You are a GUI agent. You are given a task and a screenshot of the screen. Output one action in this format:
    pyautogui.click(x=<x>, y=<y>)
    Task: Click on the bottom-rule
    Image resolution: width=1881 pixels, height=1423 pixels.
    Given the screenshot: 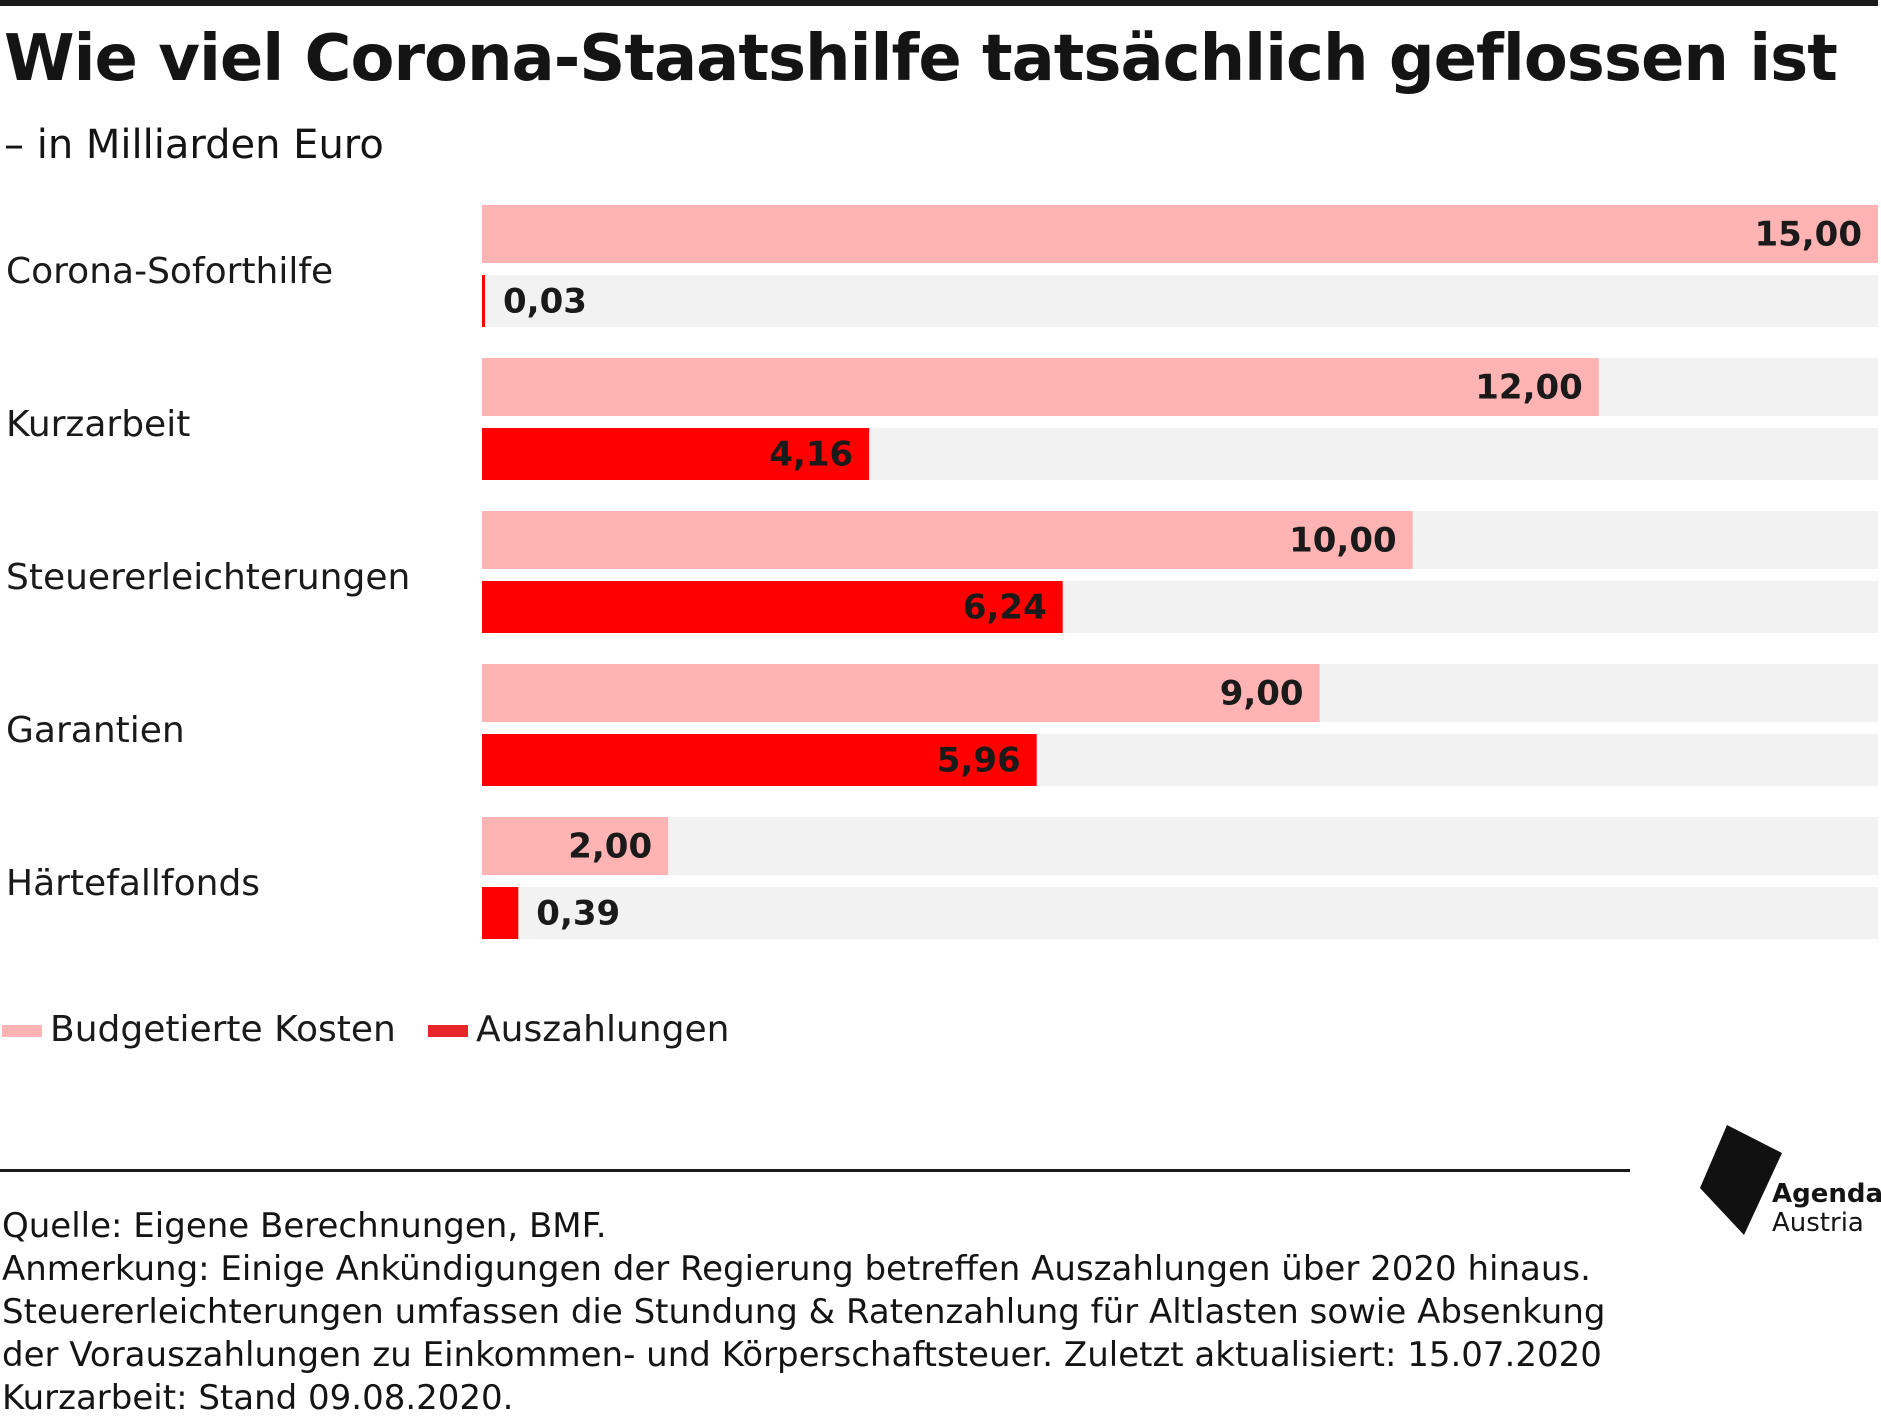 What is the action you would take?
    pyautogui.click(x=815, y=1170)
    